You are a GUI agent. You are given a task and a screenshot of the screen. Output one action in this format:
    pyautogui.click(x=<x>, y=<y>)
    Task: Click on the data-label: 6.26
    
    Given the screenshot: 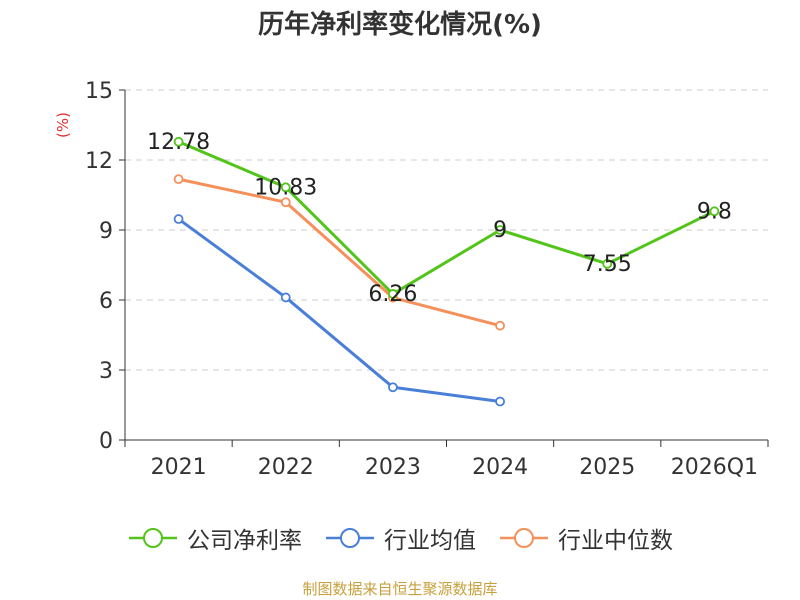 What is the action you would take?
    pyautogui.click(x=392, y=294)
    